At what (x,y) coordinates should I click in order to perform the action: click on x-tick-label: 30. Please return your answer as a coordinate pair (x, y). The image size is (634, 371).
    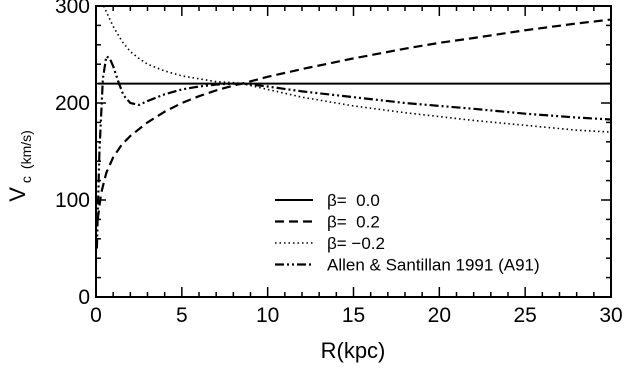
    Looking at the image, I should click on (610, 315).